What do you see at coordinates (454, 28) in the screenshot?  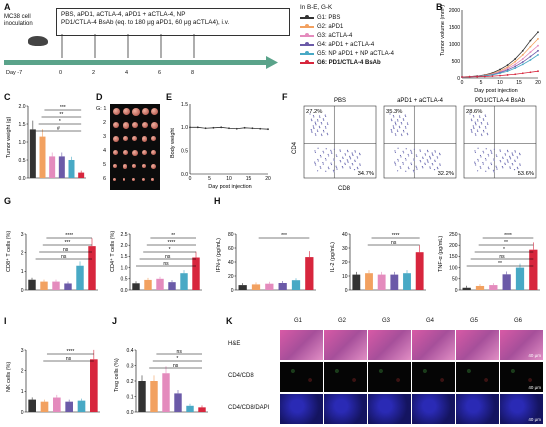 I see `b-ytick: 1500` at bounding box center [454, 28].